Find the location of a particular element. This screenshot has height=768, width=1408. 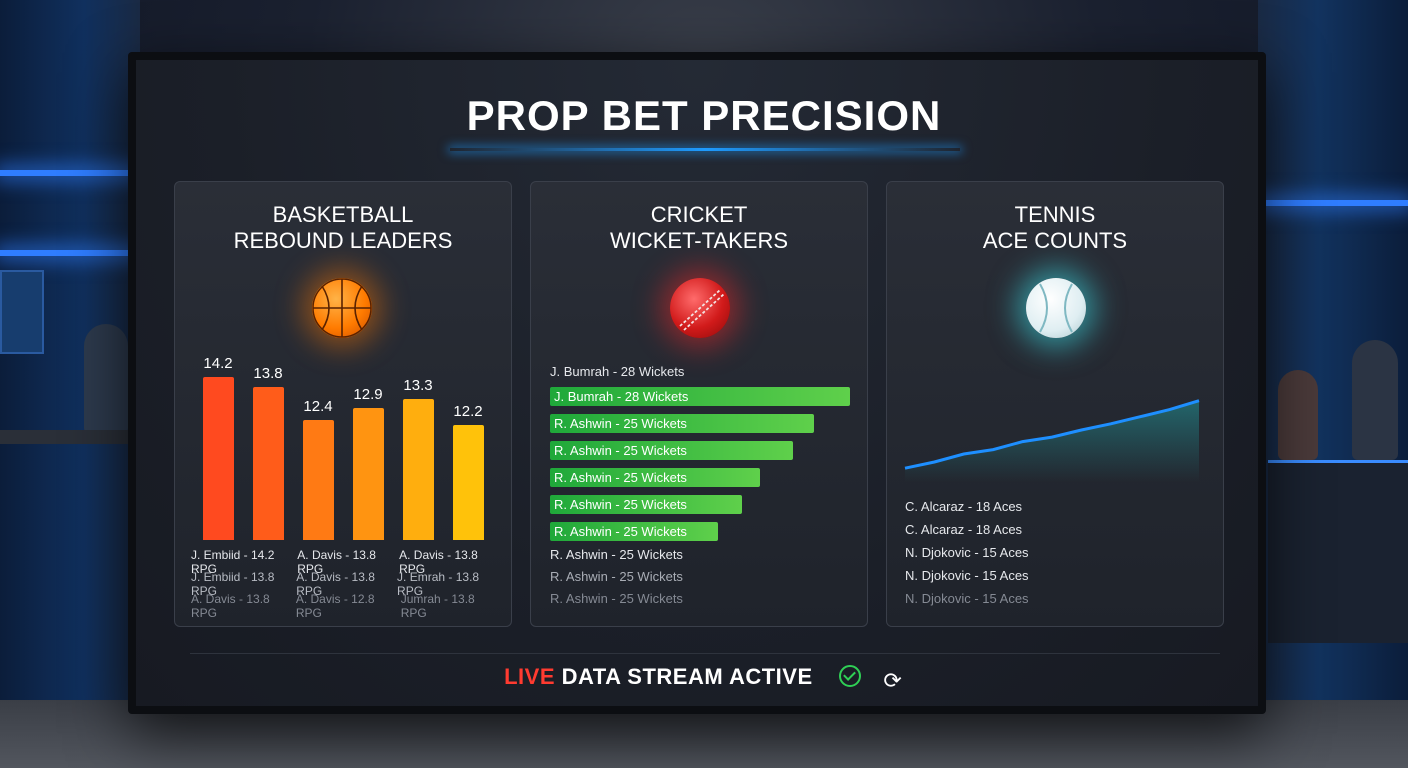

card-title-line2: ACE COUNTS is located at coordinates (1055, 240).